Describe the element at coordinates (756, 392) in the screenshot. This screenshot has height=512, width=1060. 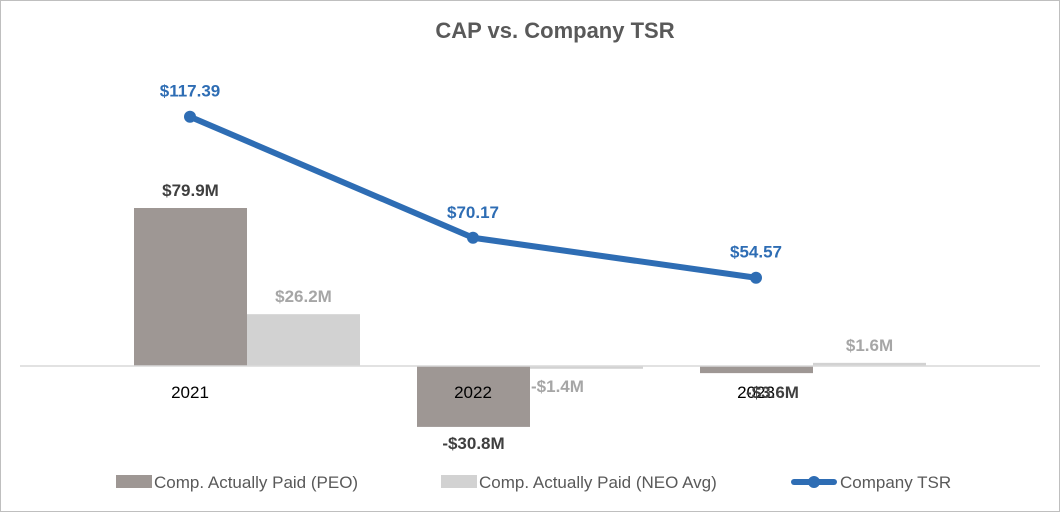
I see `x-tick-2023: 2023` at that location.